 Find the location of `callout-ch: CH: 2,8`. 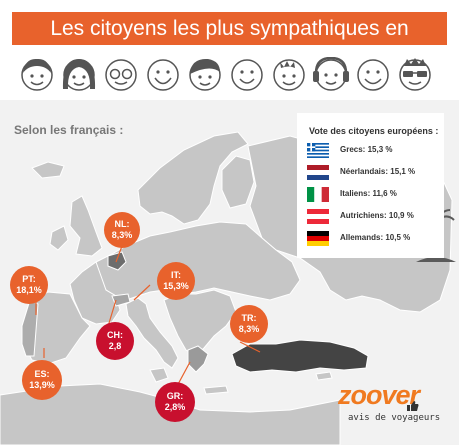

callout-ch: CH: 2,8 is located at coordinates (115, 341).